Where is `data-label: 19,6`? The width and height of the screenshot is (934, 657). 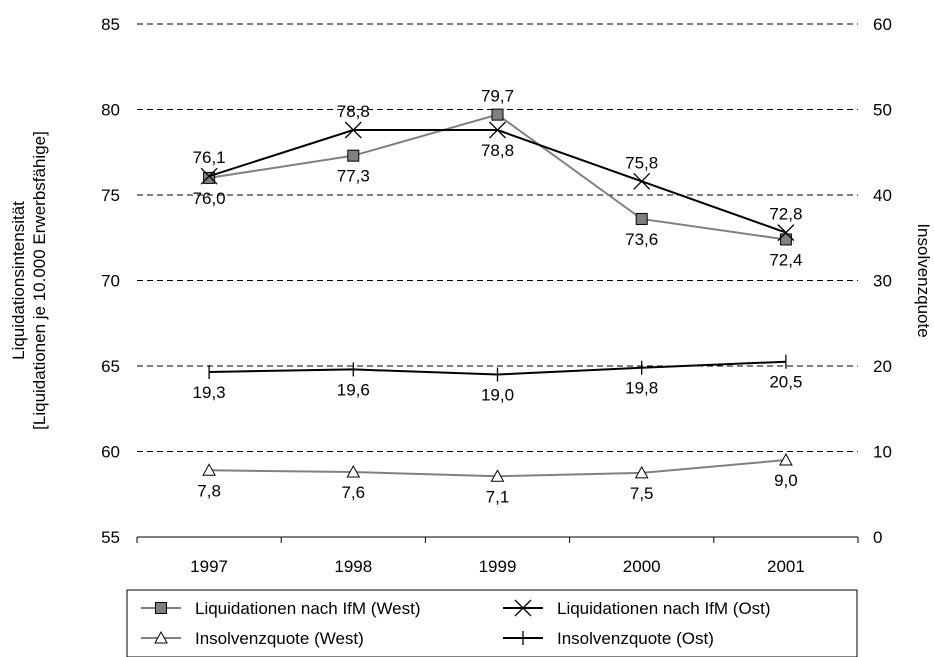 data-label: 19,6 is located at coordinates (353, 389).